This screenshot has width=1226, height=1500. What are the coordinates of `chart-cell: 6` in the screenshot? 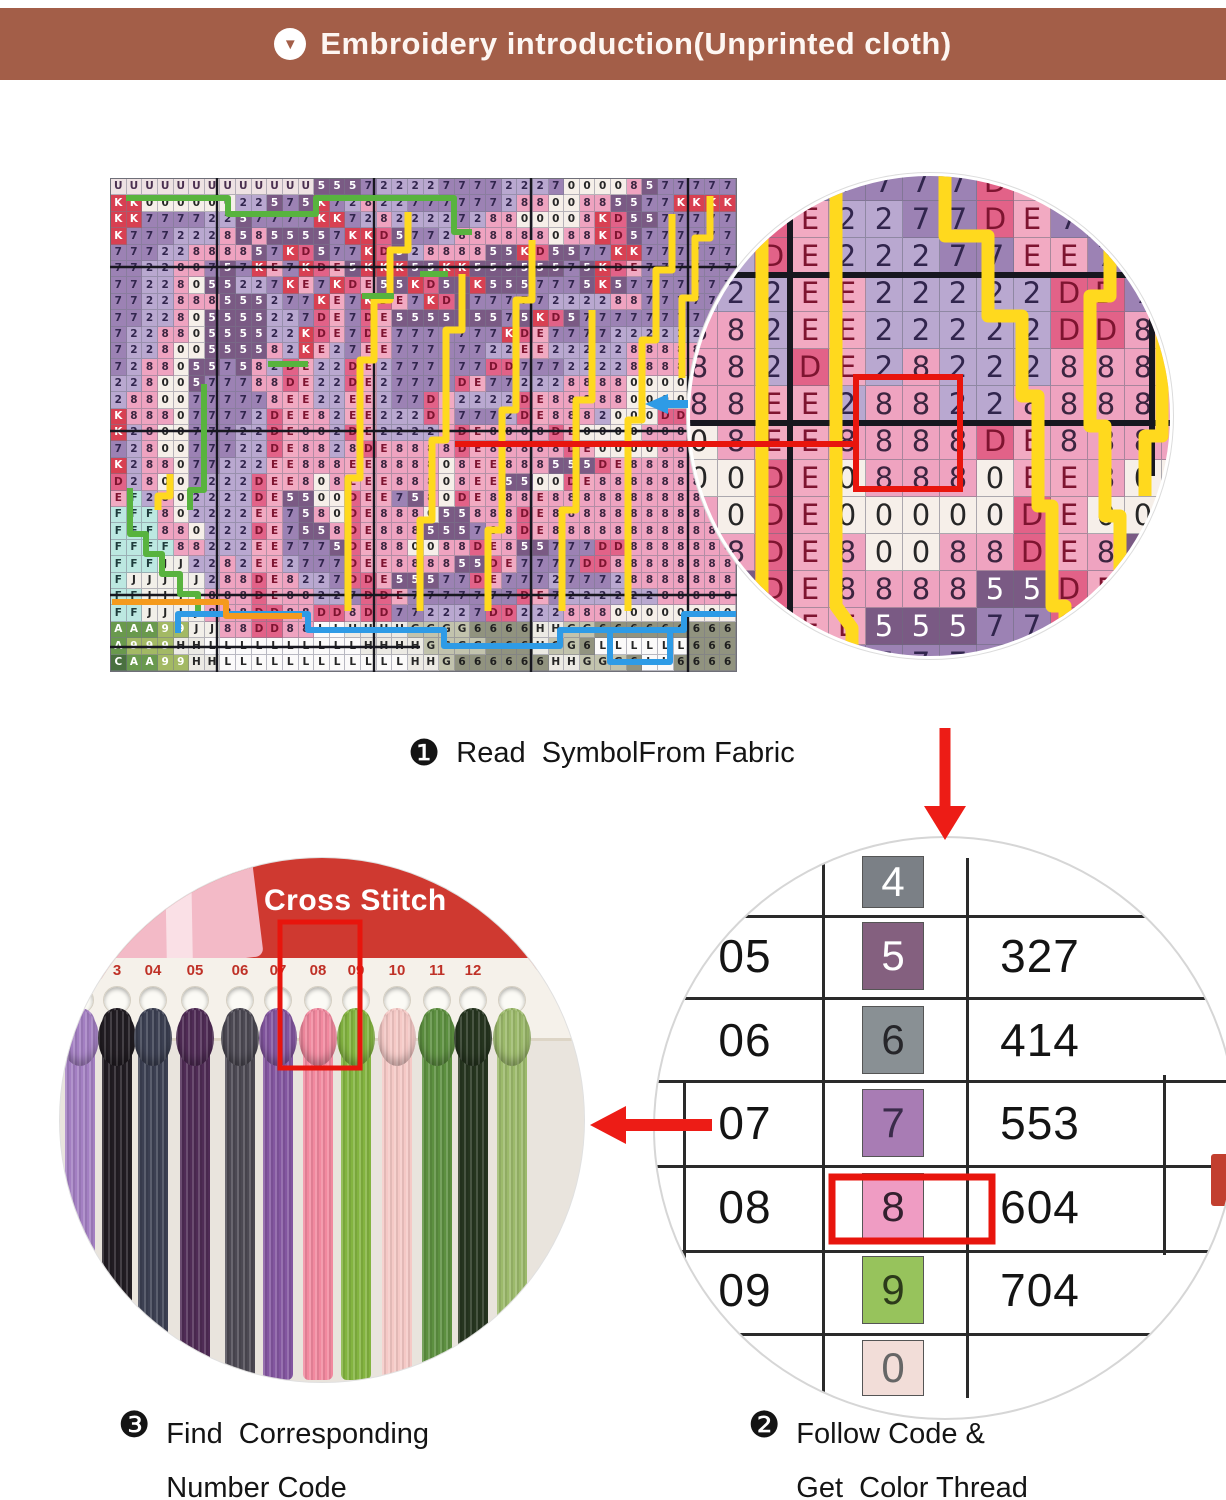 It's located at (509, 630).